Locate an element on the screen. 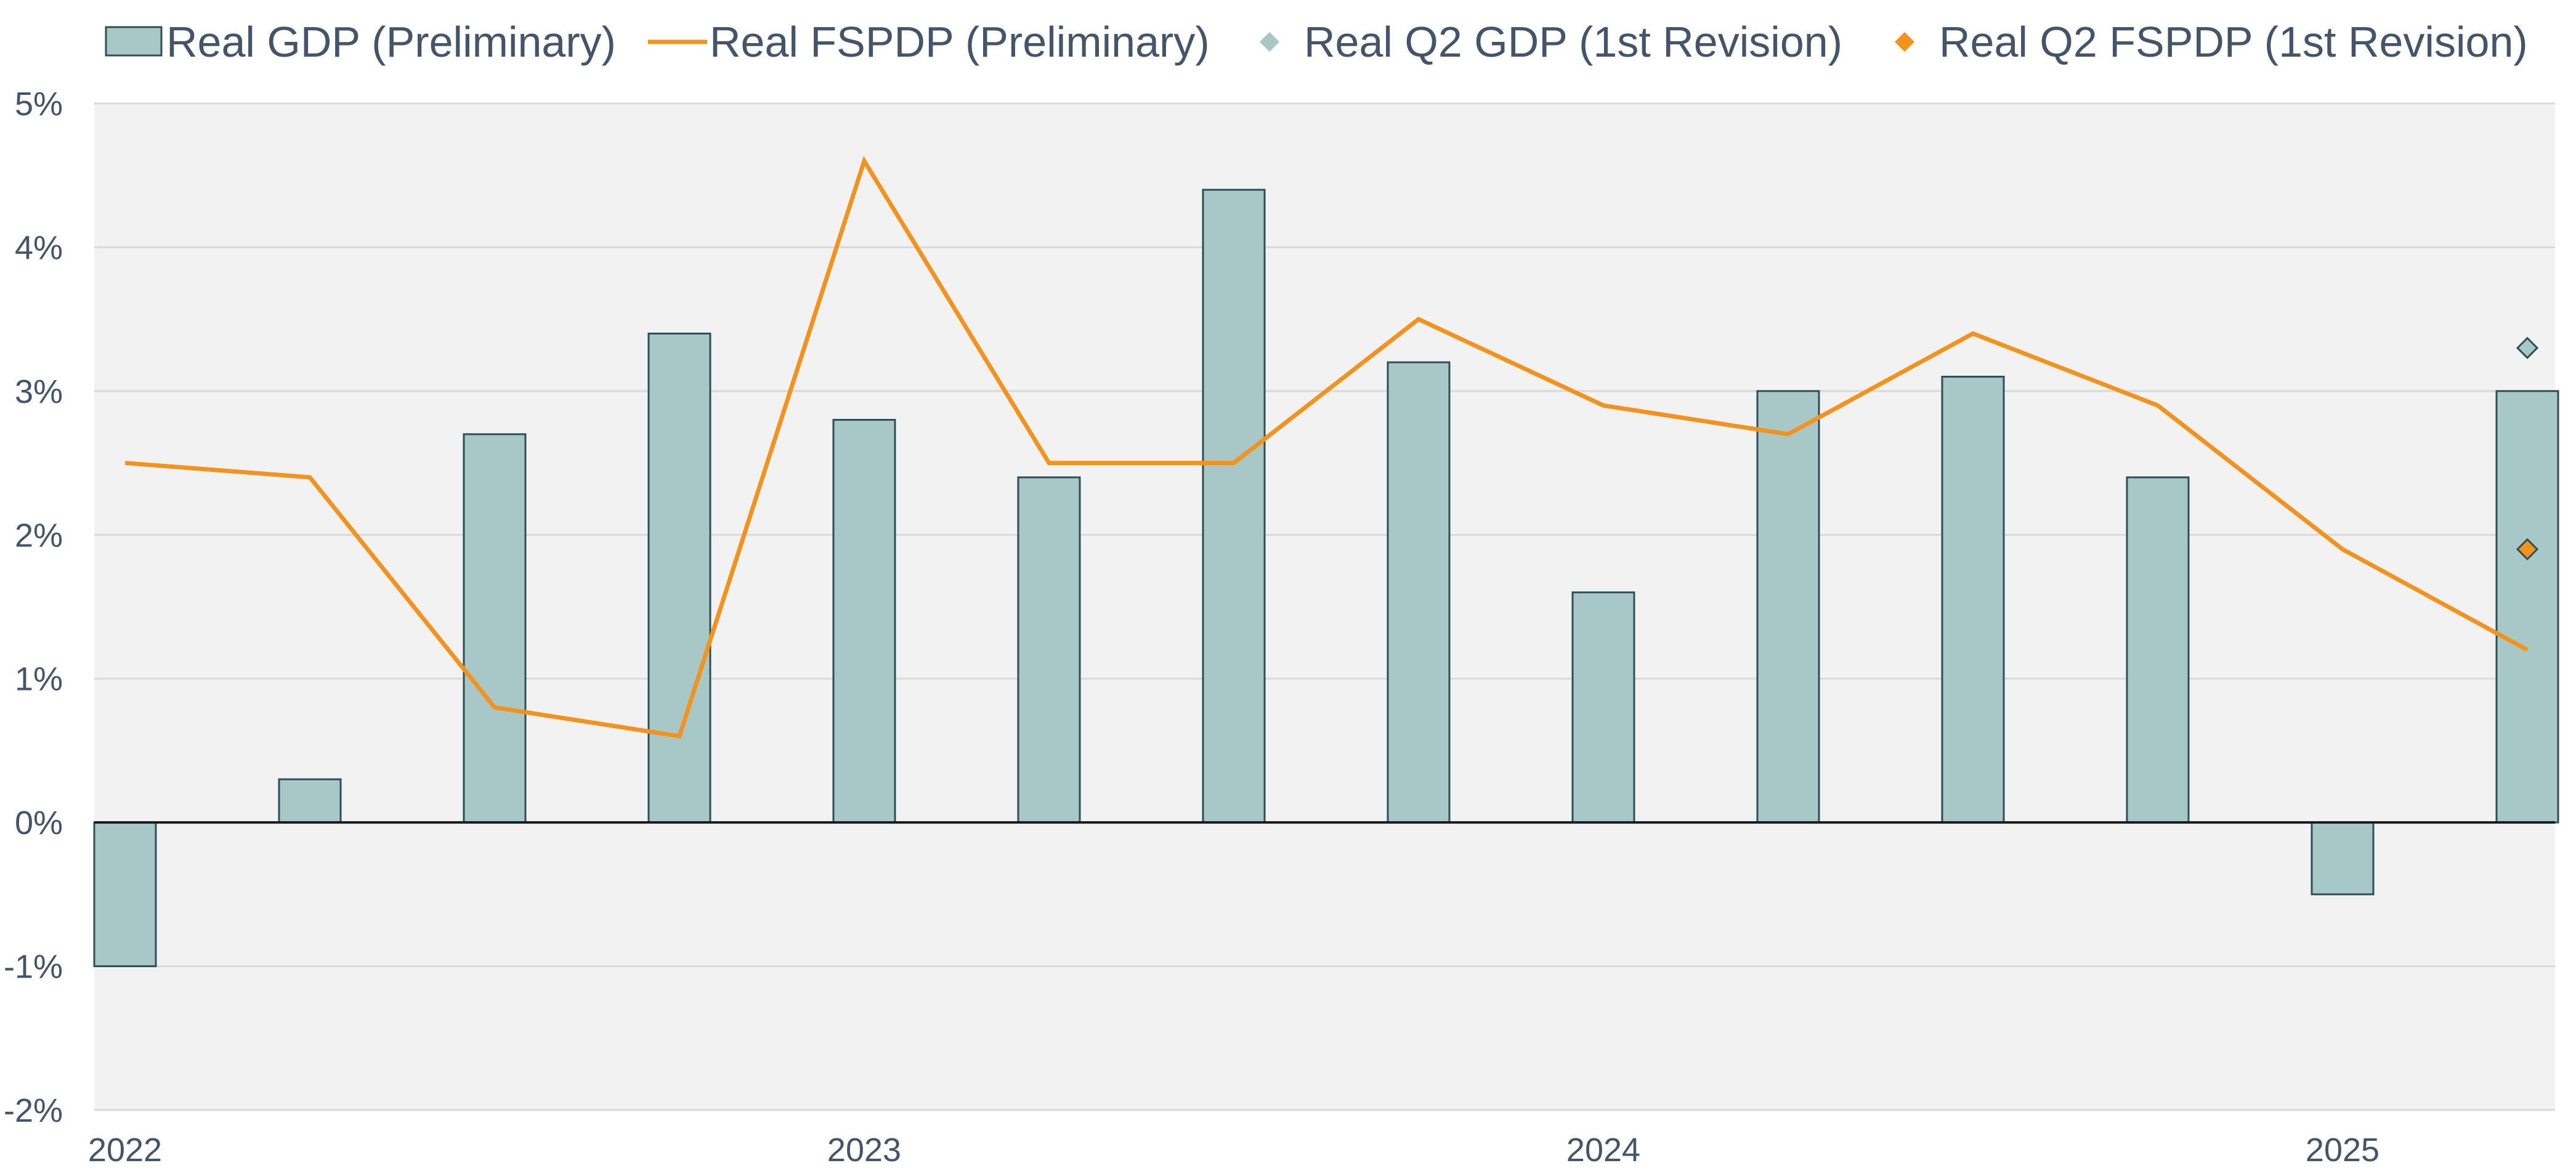 This screenshot has height=1171, width=2576. y-tick-label: 3% is located at coordinates (39, 391).